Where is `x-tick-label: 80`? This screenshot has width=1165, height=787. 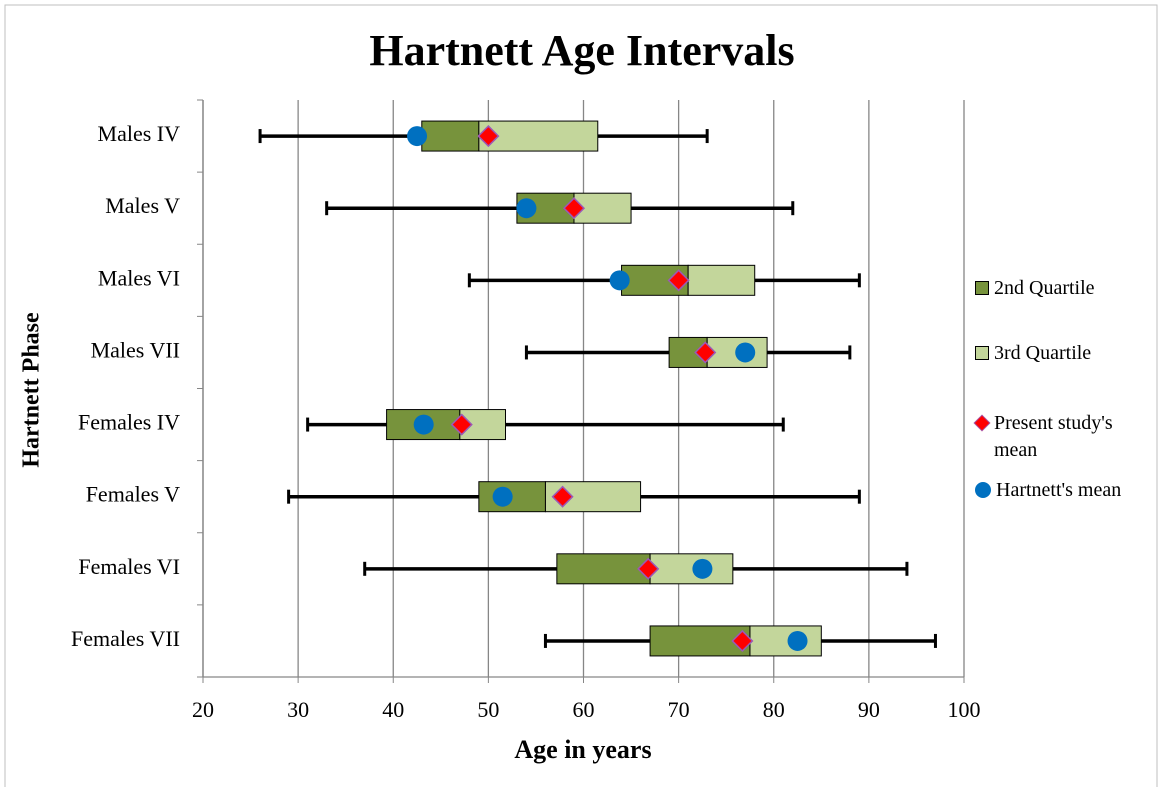 x-tick-label: 80 is located at coordinates (774, 709).